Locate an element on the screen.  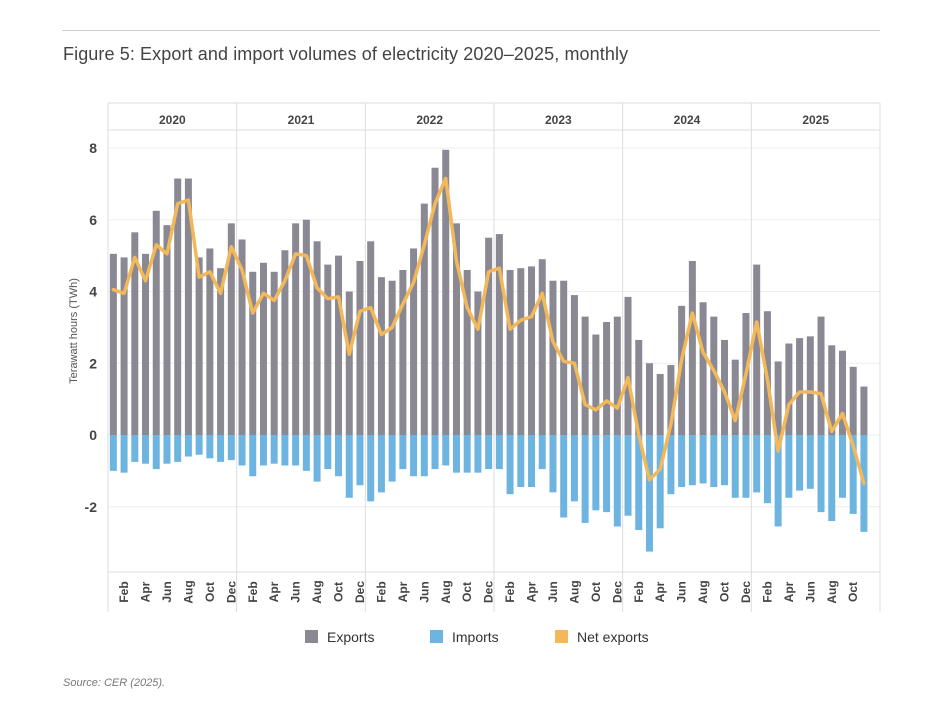
y-tick-label: -2 is located at coordinates (91, 507).